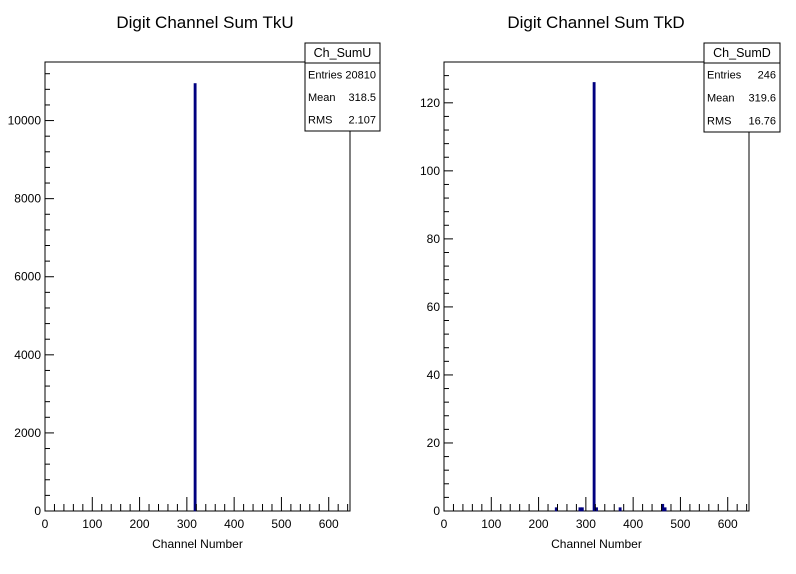 This screenshot has width=796, height=574. What do you see at coordinates (430, 103) in the screenshot?
I see `y-tick-label: 120` at bounding box center [430, 103].